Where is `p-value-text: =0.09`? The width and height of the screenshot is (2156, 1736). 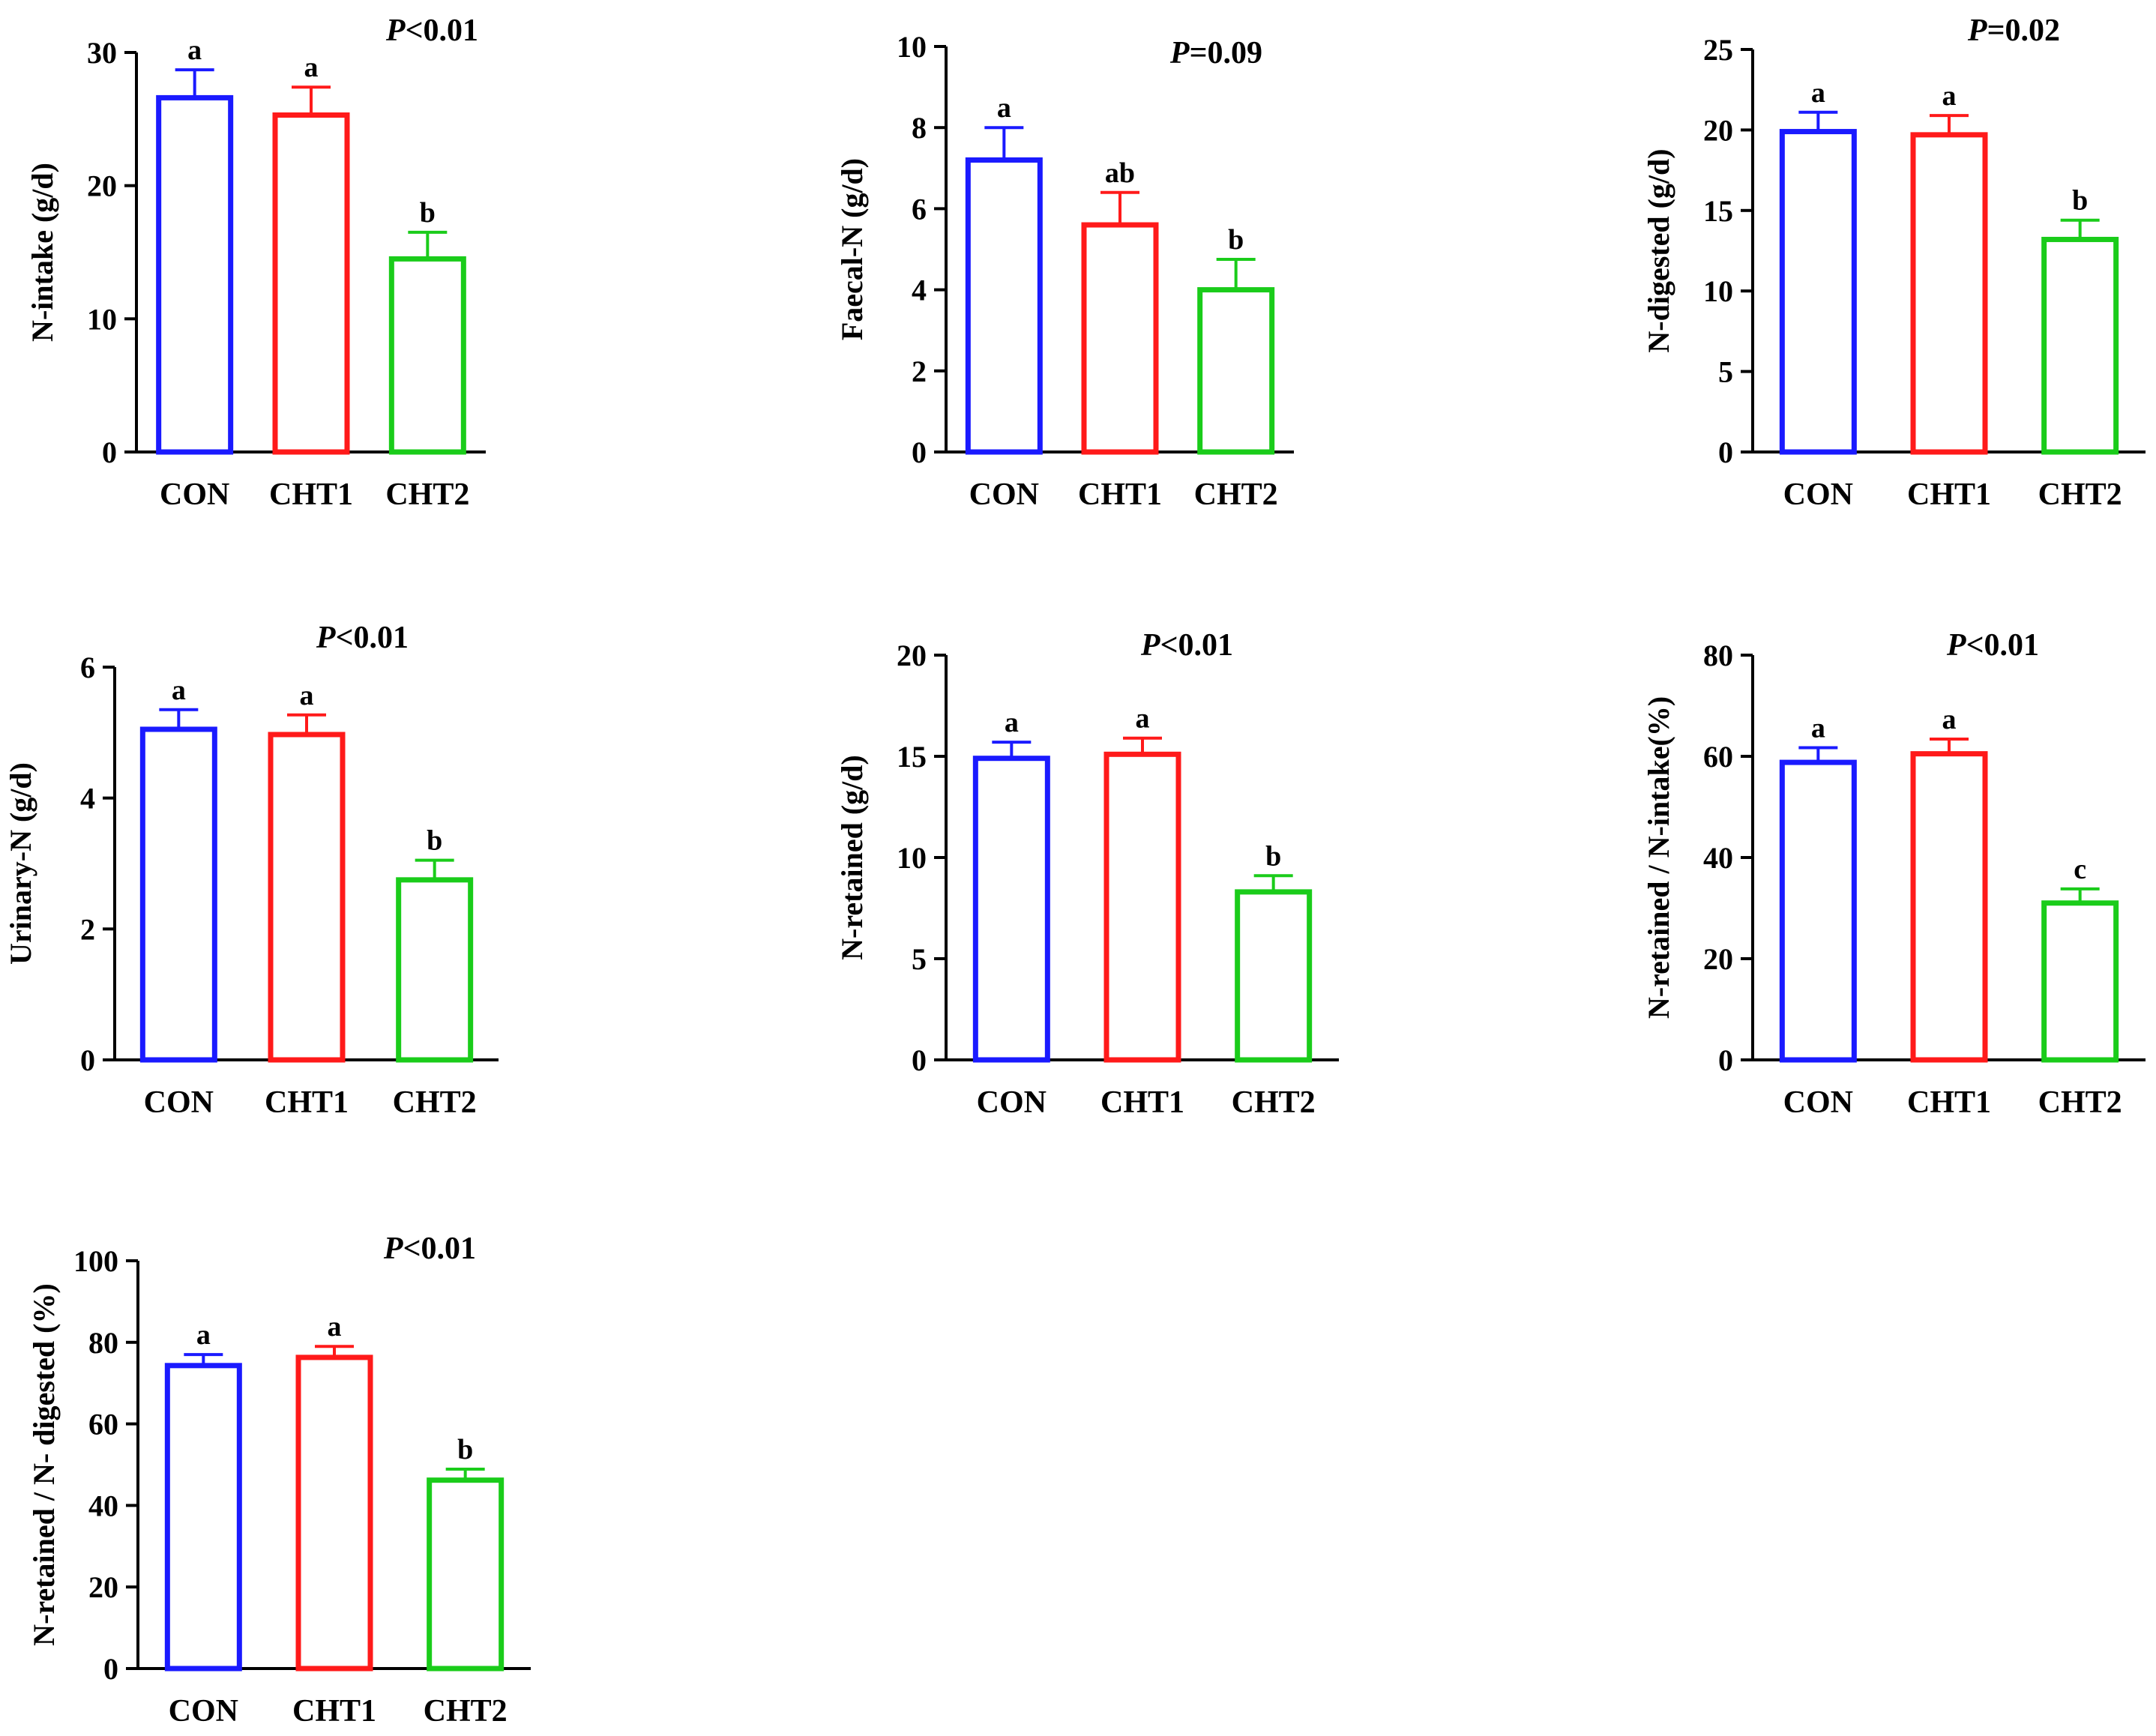
p-value-text: =0.09 is located at coordinates (1226, 53).